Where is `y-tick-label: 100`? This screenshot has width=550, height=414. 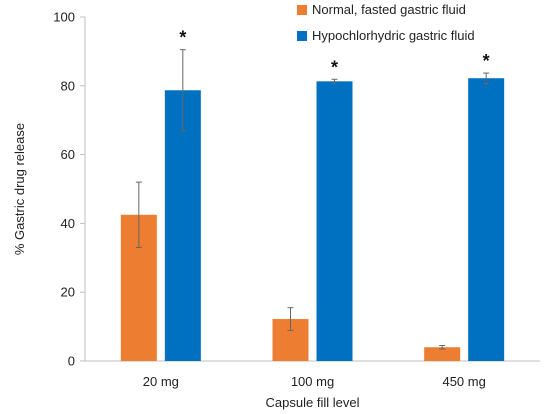
y-tick-label: 100 is located at coordinates (64, 17).